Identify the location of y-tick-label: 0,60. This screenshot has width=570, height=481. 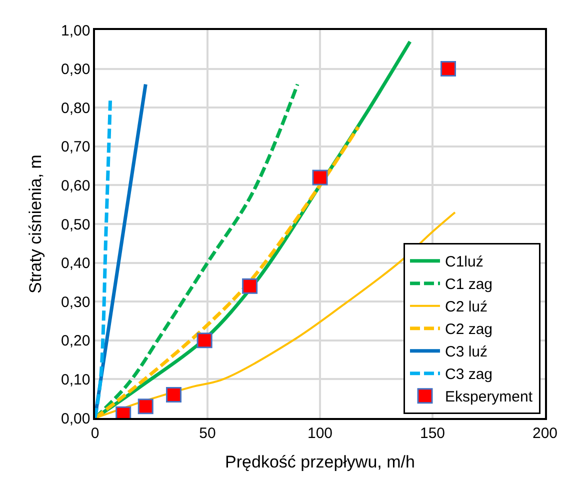
(75, 185).